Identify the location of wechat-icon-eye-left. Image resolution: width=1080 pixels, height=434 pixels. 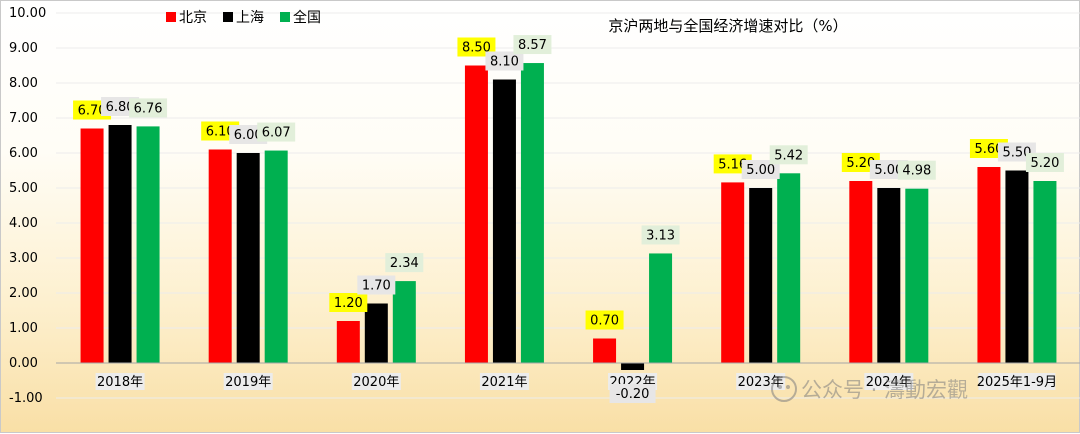
(780, 387).